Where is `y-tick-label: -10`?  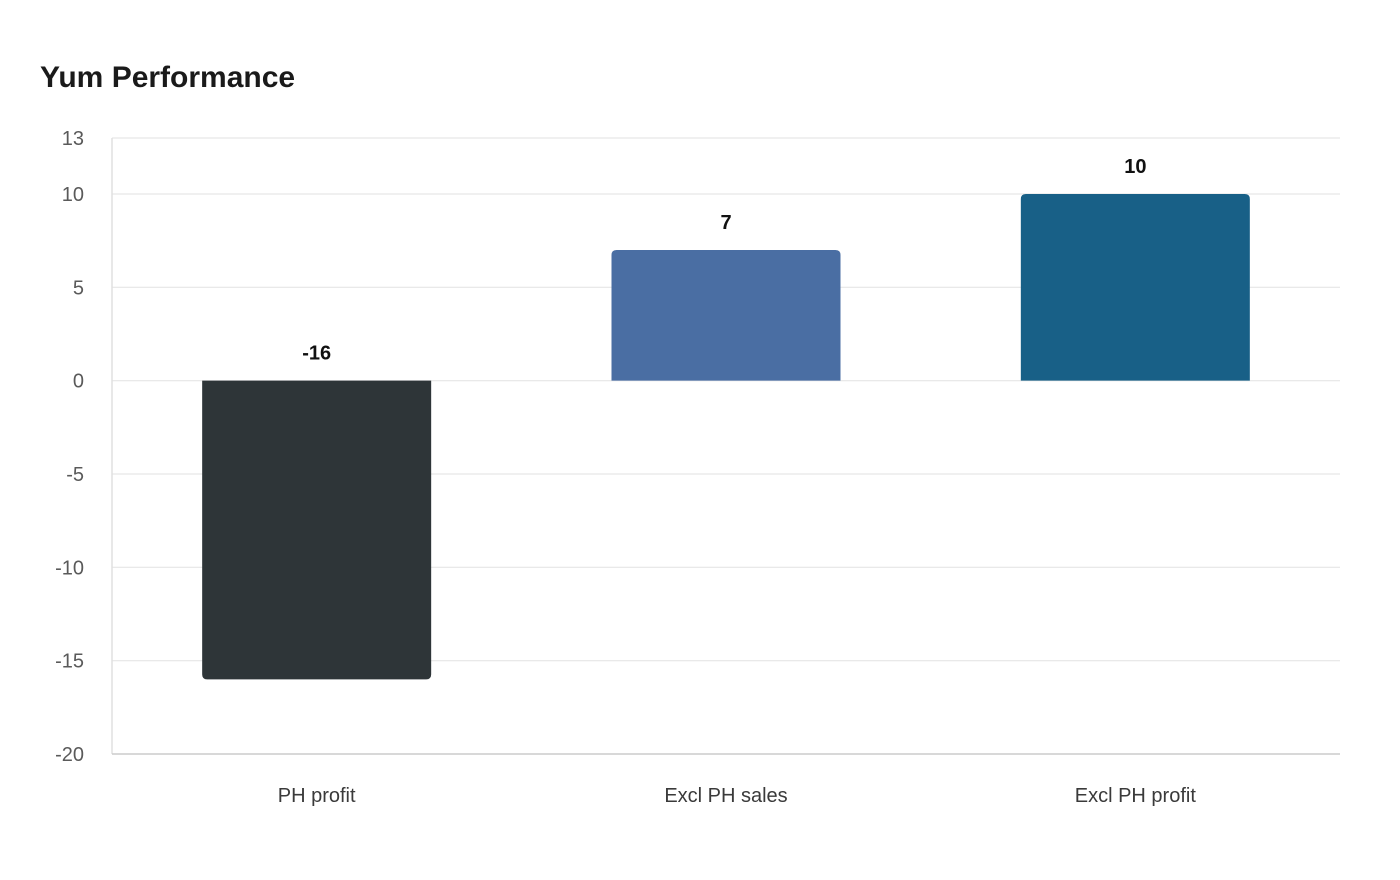
y-tick-label: -10 is located at coordinates (69, 568).